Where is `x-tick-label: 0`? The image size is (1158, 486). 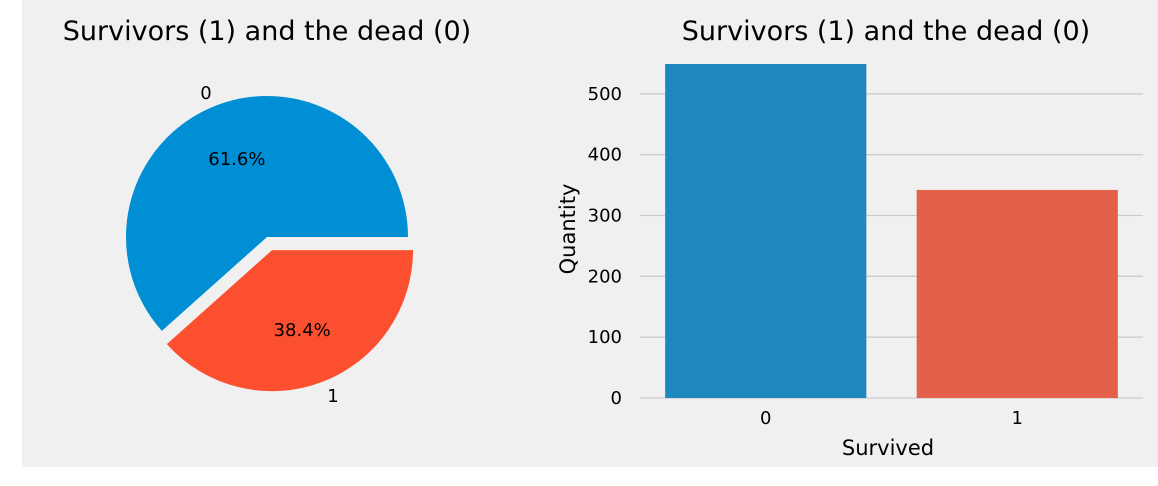 x-tick-label: 0 is located at coordinates (765, 418).